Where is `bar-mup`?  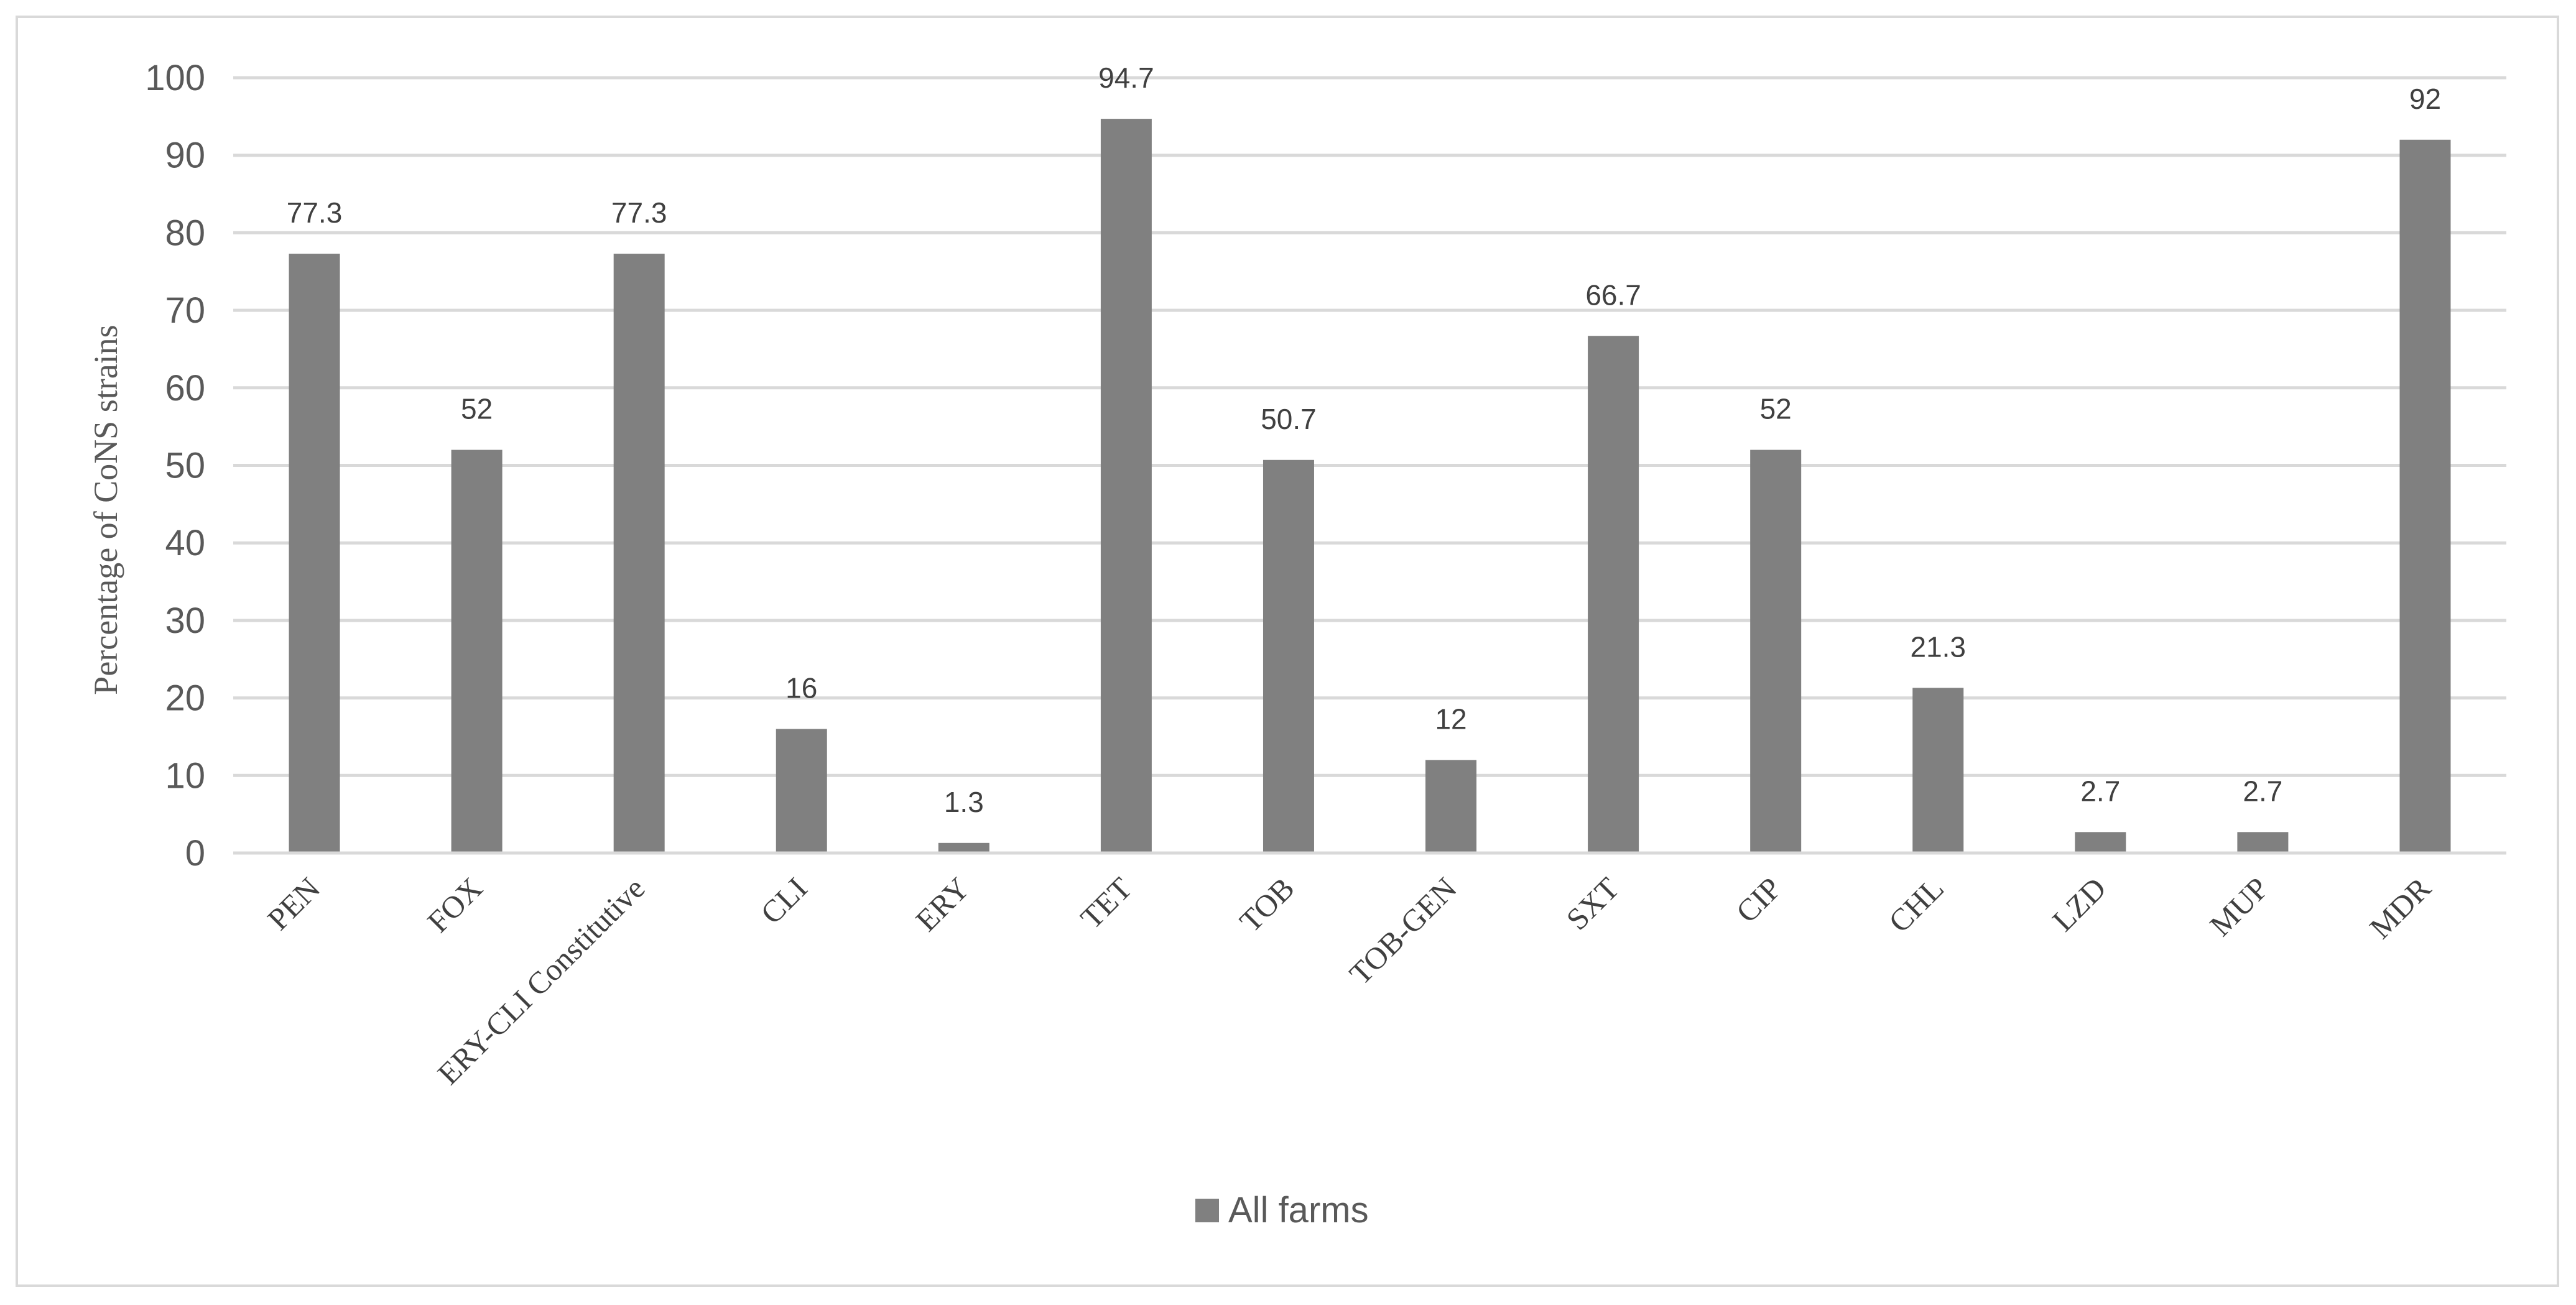
bar-mup is located at coordinates (2263, 842).